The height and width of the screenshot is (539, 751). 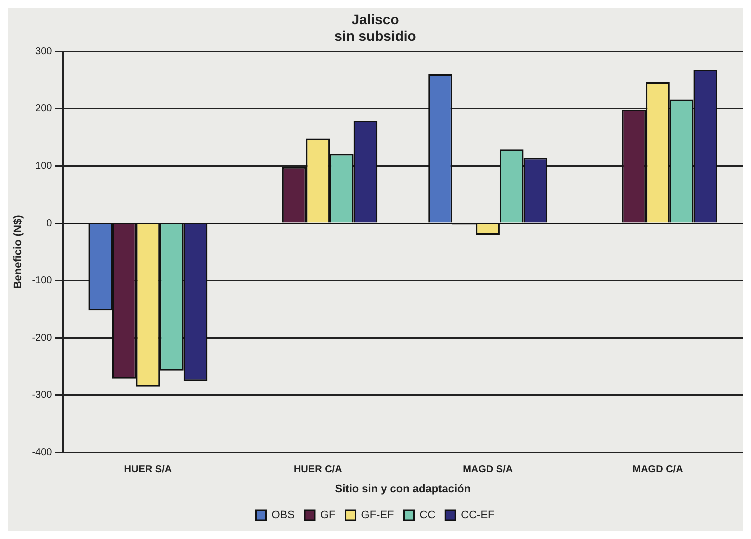 What do you see at coordinates (148, 470) in the screenshot?
I see `x-tick-label: HUER S/A` at bounding box center [148, 470].